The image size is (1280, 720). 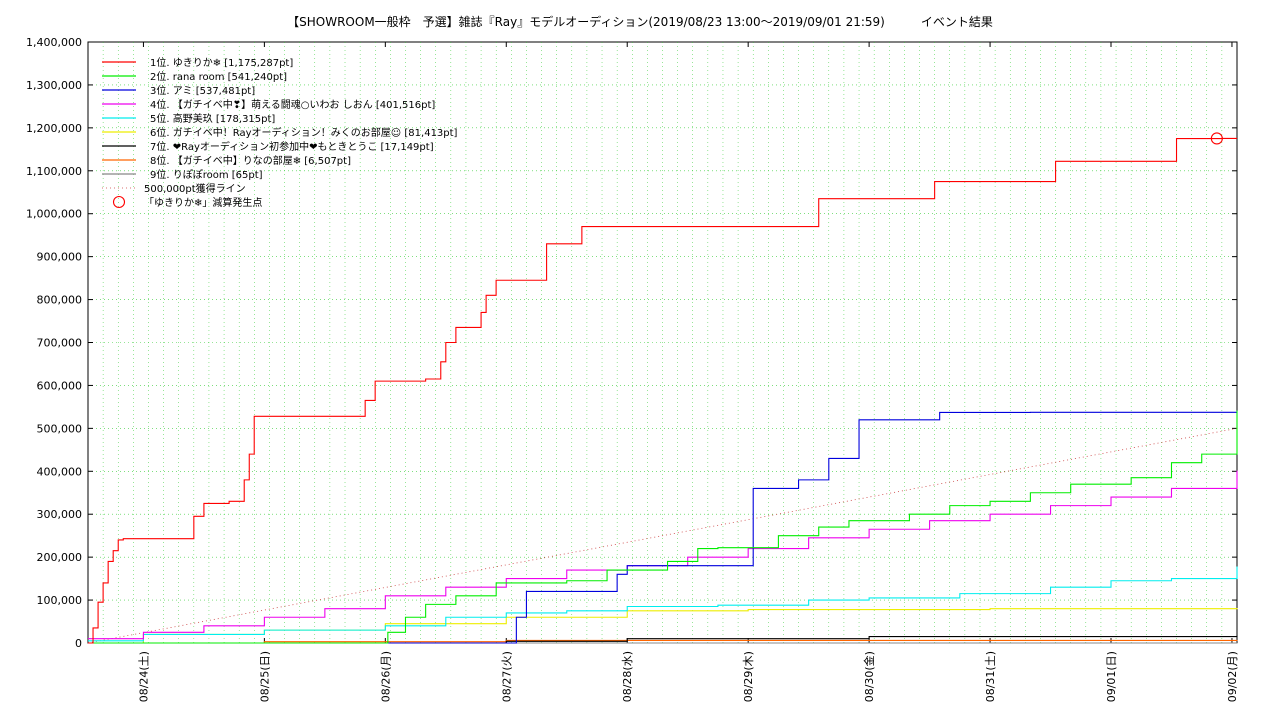 What do you see at coordinates (143, 676) in the screenshot?
I see `x-tick-label: 08/24(土)` at bounding box center [143, 676].